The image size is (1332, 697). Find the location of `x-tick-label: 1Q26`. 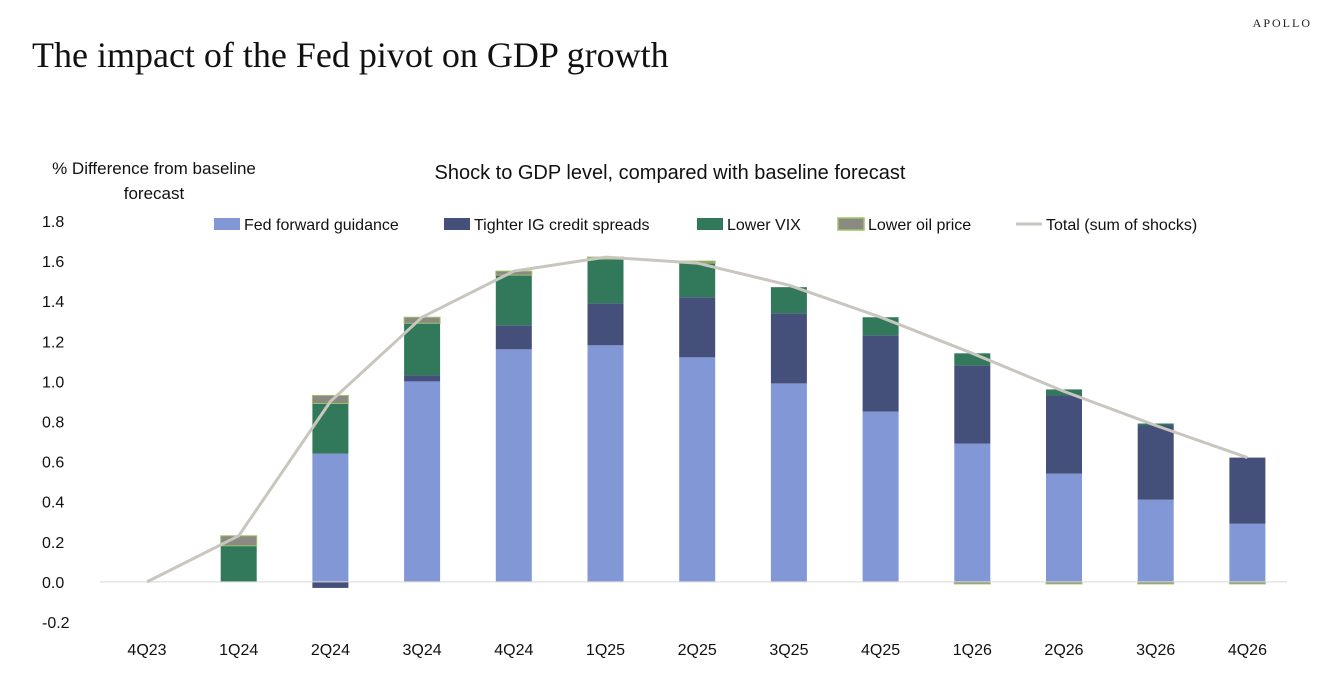

x-tick-label: 1Q26 is located at coordinates (972, 650).